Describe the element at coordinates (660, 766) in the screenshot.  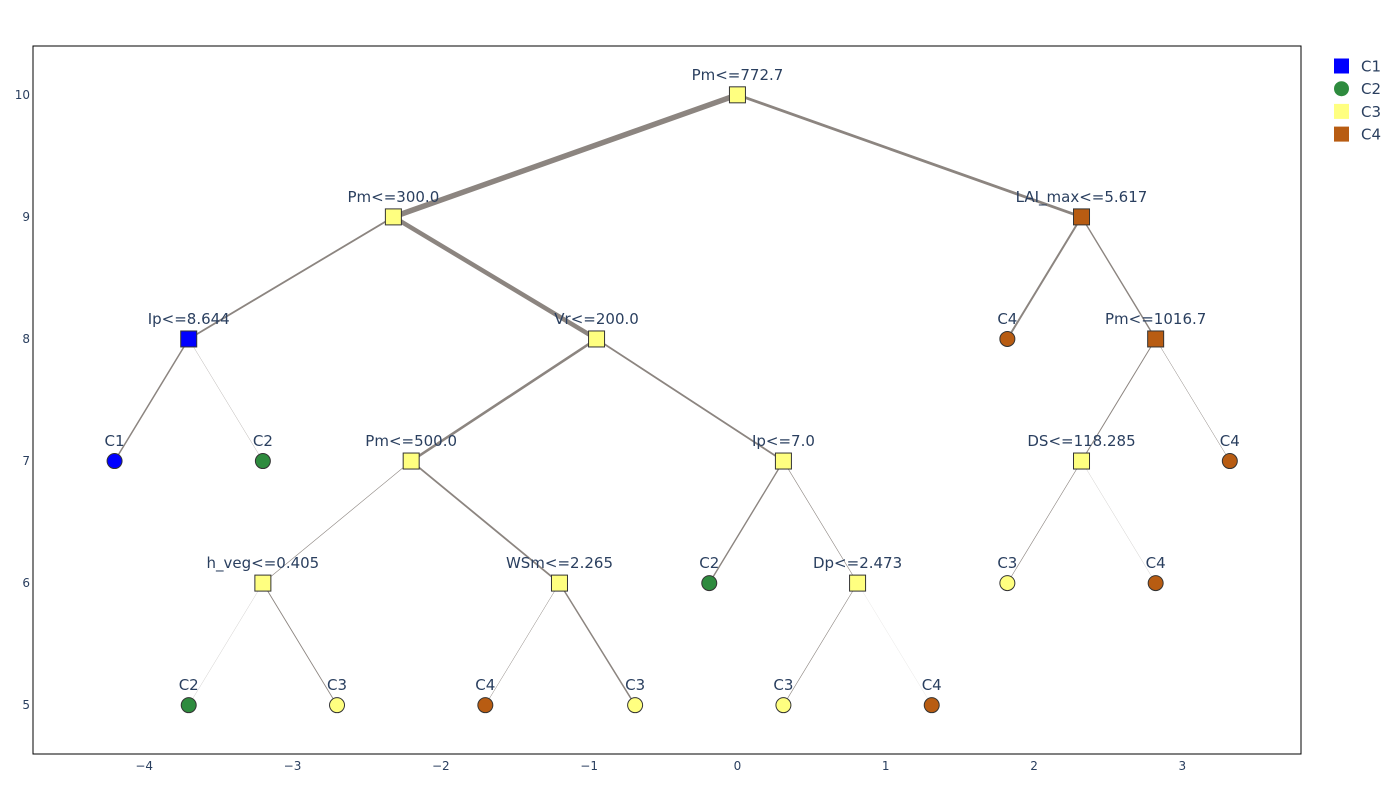
I see `x-axis-ticks: −4 −3 −2 −1 0 1 2 3` at that location.